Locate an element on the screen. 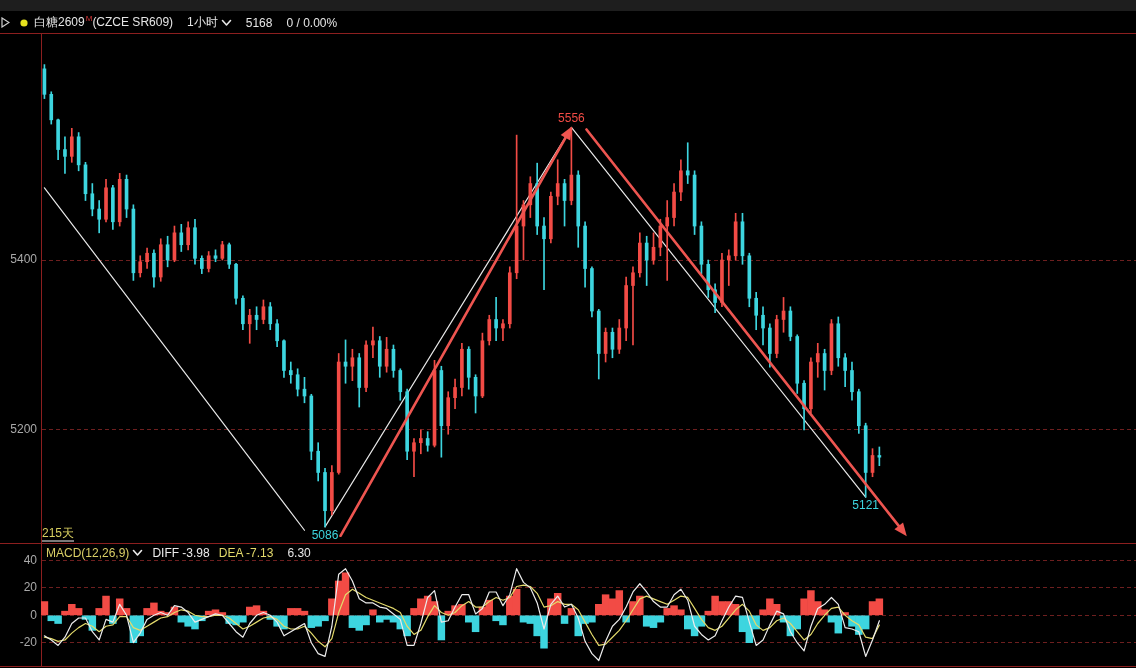  annotation: 6.30 is located at coordinates (299, 553).